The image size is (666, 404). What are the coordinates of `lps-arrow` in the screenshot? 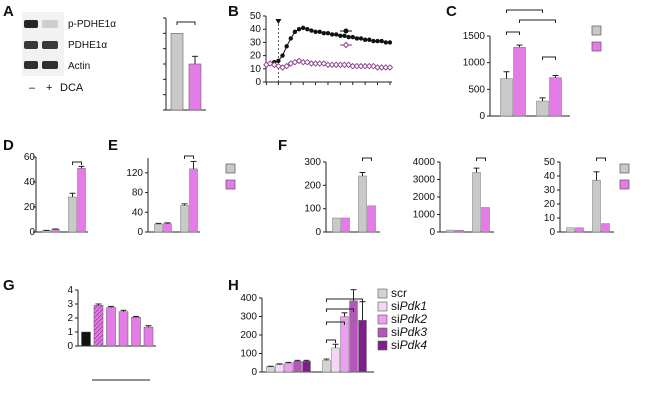 It's located at (278, 21).